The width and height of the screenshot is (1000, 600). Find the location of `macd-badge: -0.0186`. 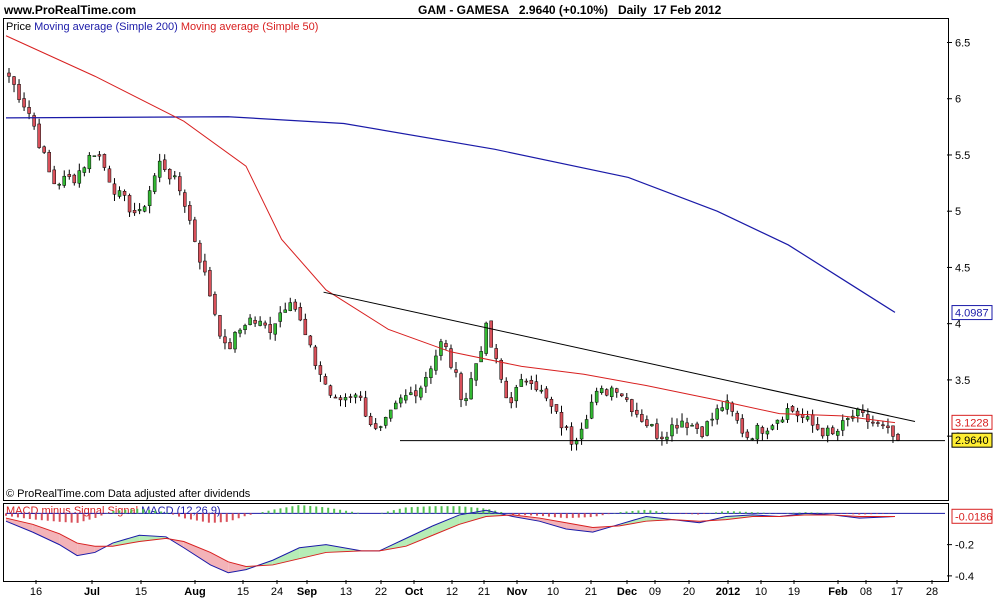

macd-badge: -0.0186 is located at coordinates (973, 517).